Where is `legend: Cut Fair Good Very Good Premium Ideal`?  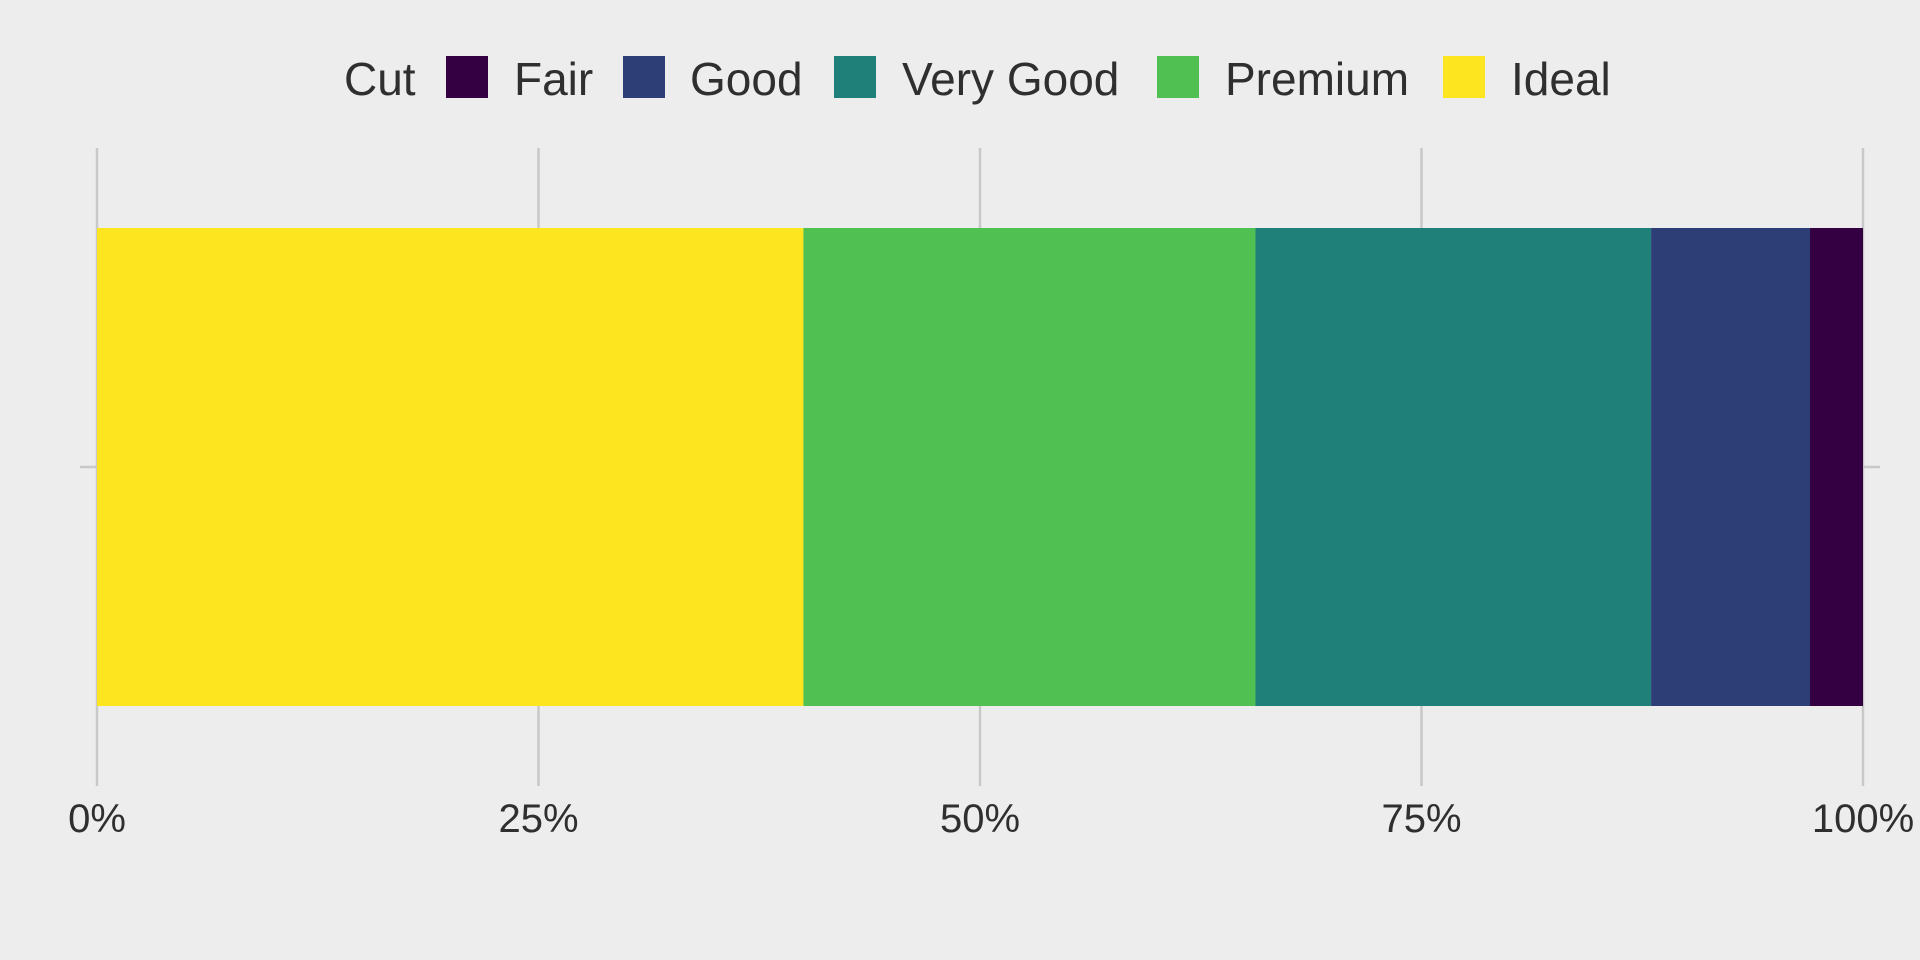
legend: Cut Fair Good Very Good Premium Ideal is located at coordinates (977, 79).